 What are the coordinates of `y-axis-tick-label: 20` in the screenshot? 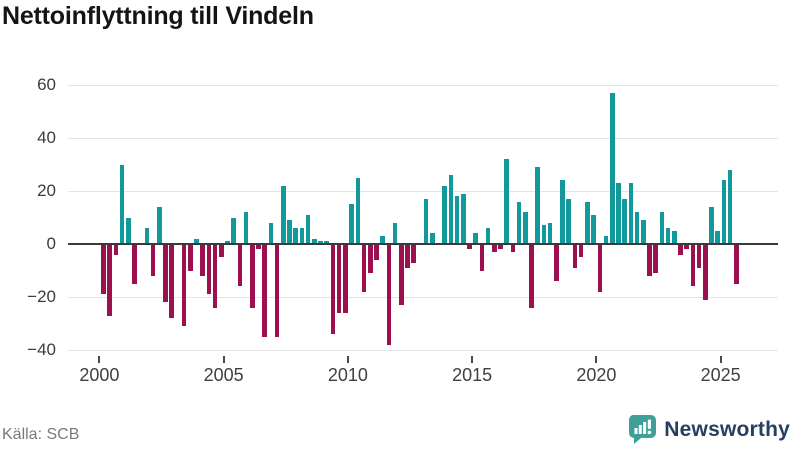 It's located at (46, 190).